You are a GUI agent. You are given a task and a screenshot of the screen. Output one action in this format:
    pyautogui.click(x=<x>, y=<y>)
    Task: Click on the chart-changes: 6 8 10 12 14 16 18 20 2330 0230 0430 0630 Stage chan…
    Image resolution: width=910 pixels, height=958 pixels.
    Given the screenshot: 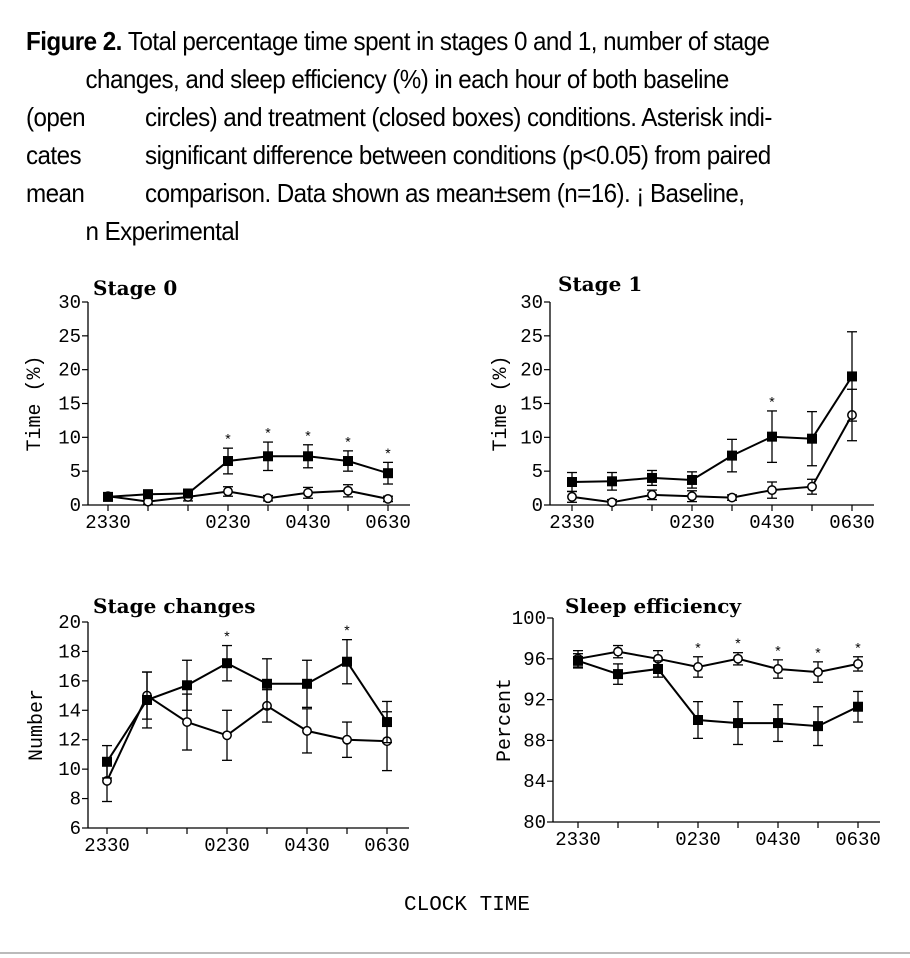 What is the action you would take?
    pyautogui.click(x=218, y=725)
    